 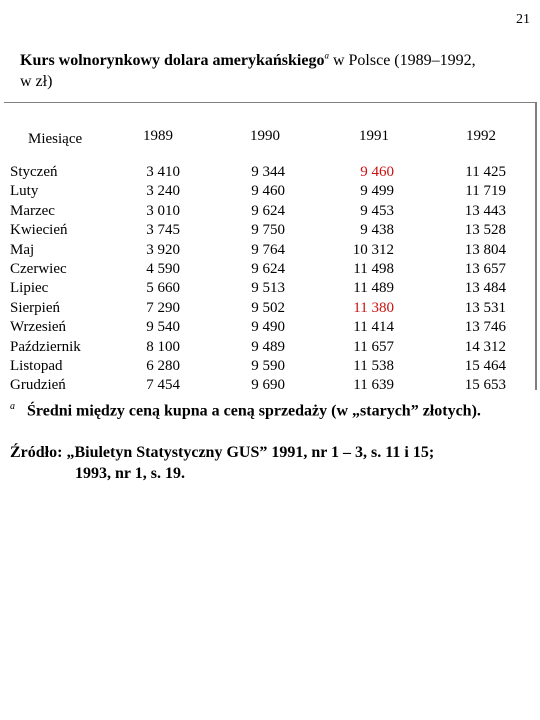 I want to click on month-cell: Luty, so click(x=24, y=191).